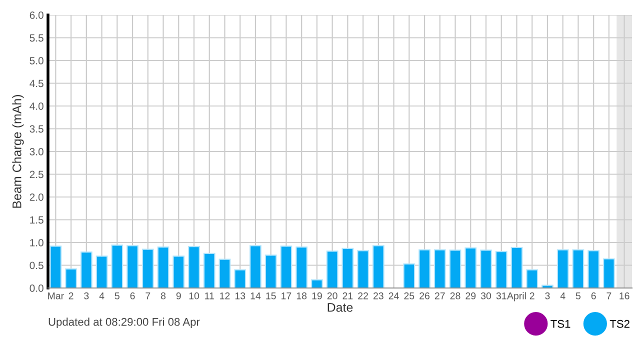  I want to click on y-tick-label: 0.0, so click(37, 288).